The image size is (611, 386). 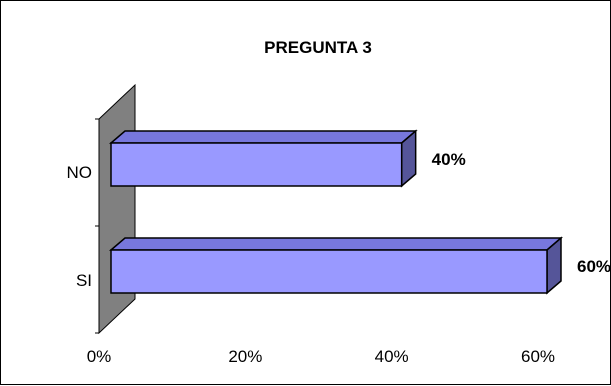 What do you see at coordinates (84, 280) in the screenshot?
I see `category-label-si: SI` at bounding box center [84, 280].